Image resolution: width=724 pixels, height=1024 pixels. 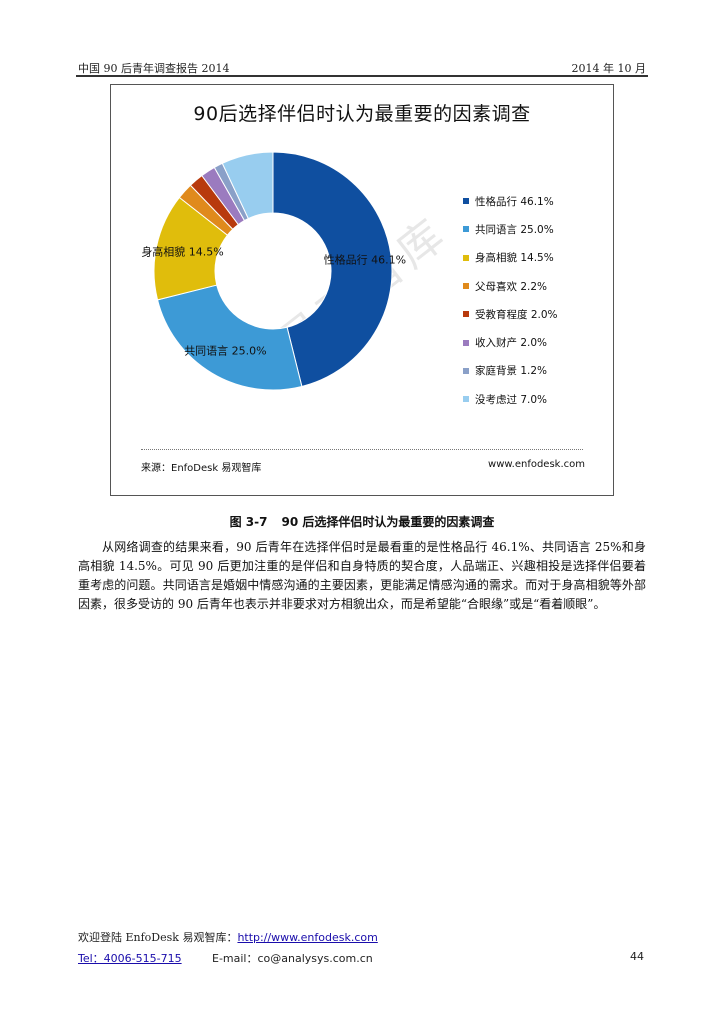 What do you see at coordinates (608, 68) in the screenshot?
I see `header-date: 2014 年 10 月` at bounding box center [608, 68].